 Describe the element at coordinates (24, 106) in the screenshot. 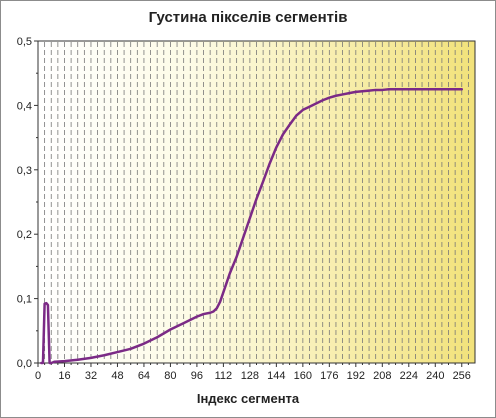

I see `y-tick-label: 0,4` at that location.